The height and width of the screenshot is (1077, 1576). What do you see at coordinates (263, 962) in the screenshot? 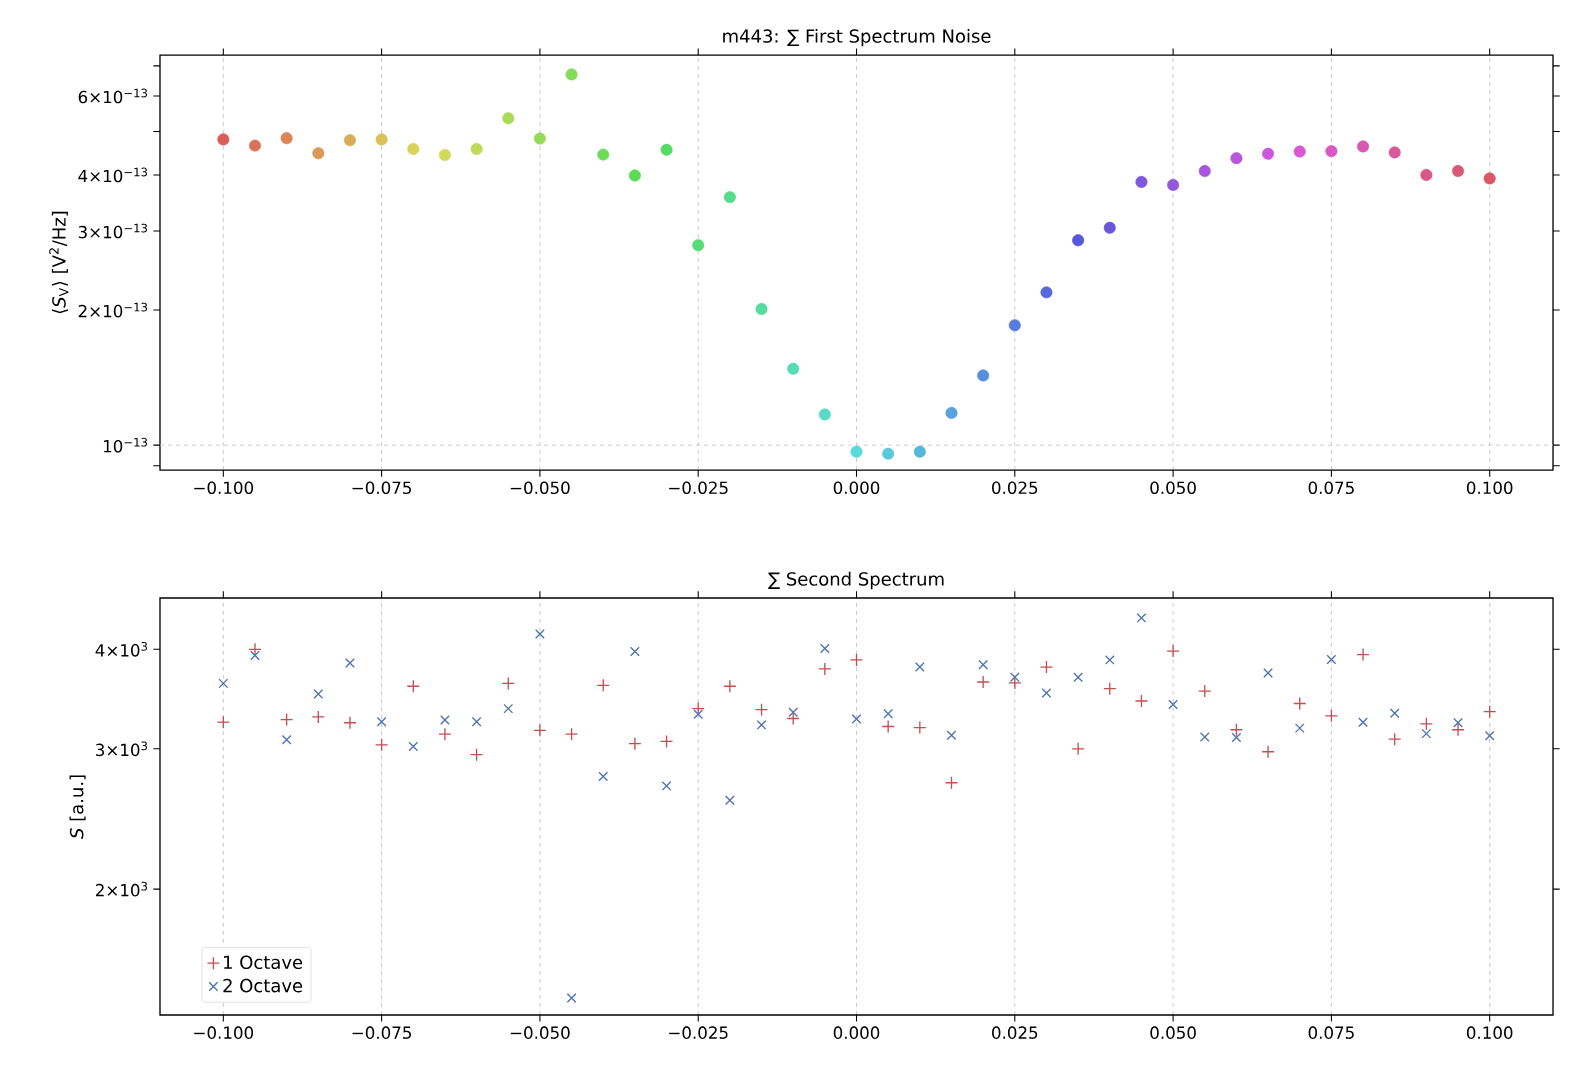
I see `legend-label: 1 Octave` at bounding box center [263, 962].